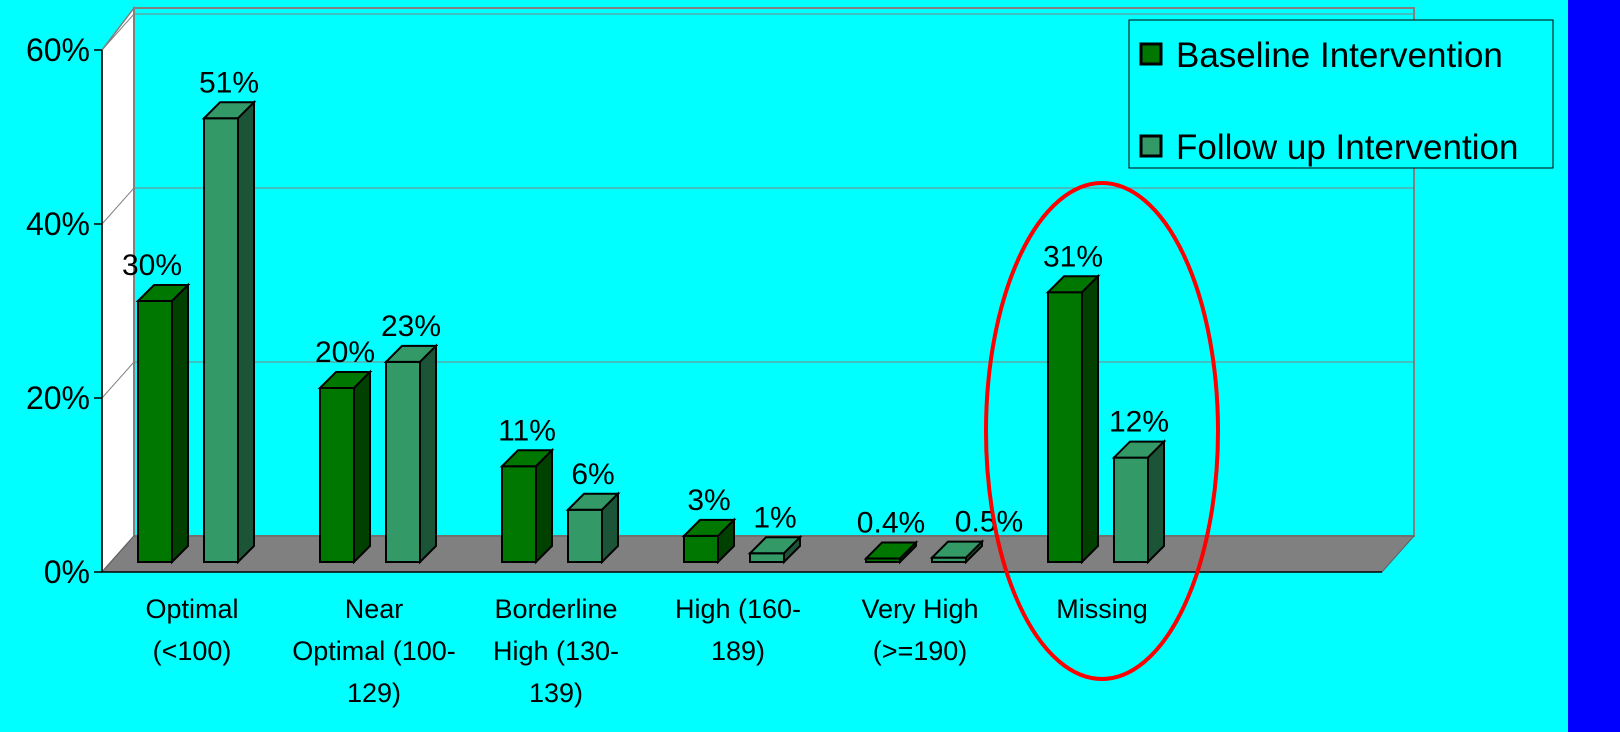 The image size is (1620, 732). What do you see at coordinates (374, 609) in the screenshot?
I see `x-tick-label: Near` at bounding box center [374, 609].